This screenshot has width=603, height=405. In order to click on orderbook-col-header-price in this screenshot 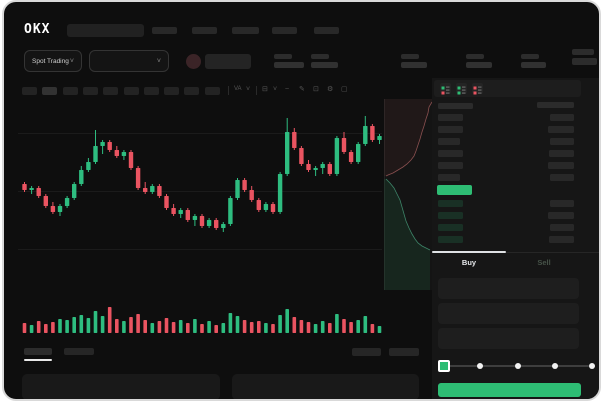, I will do `click(455, 106)`.